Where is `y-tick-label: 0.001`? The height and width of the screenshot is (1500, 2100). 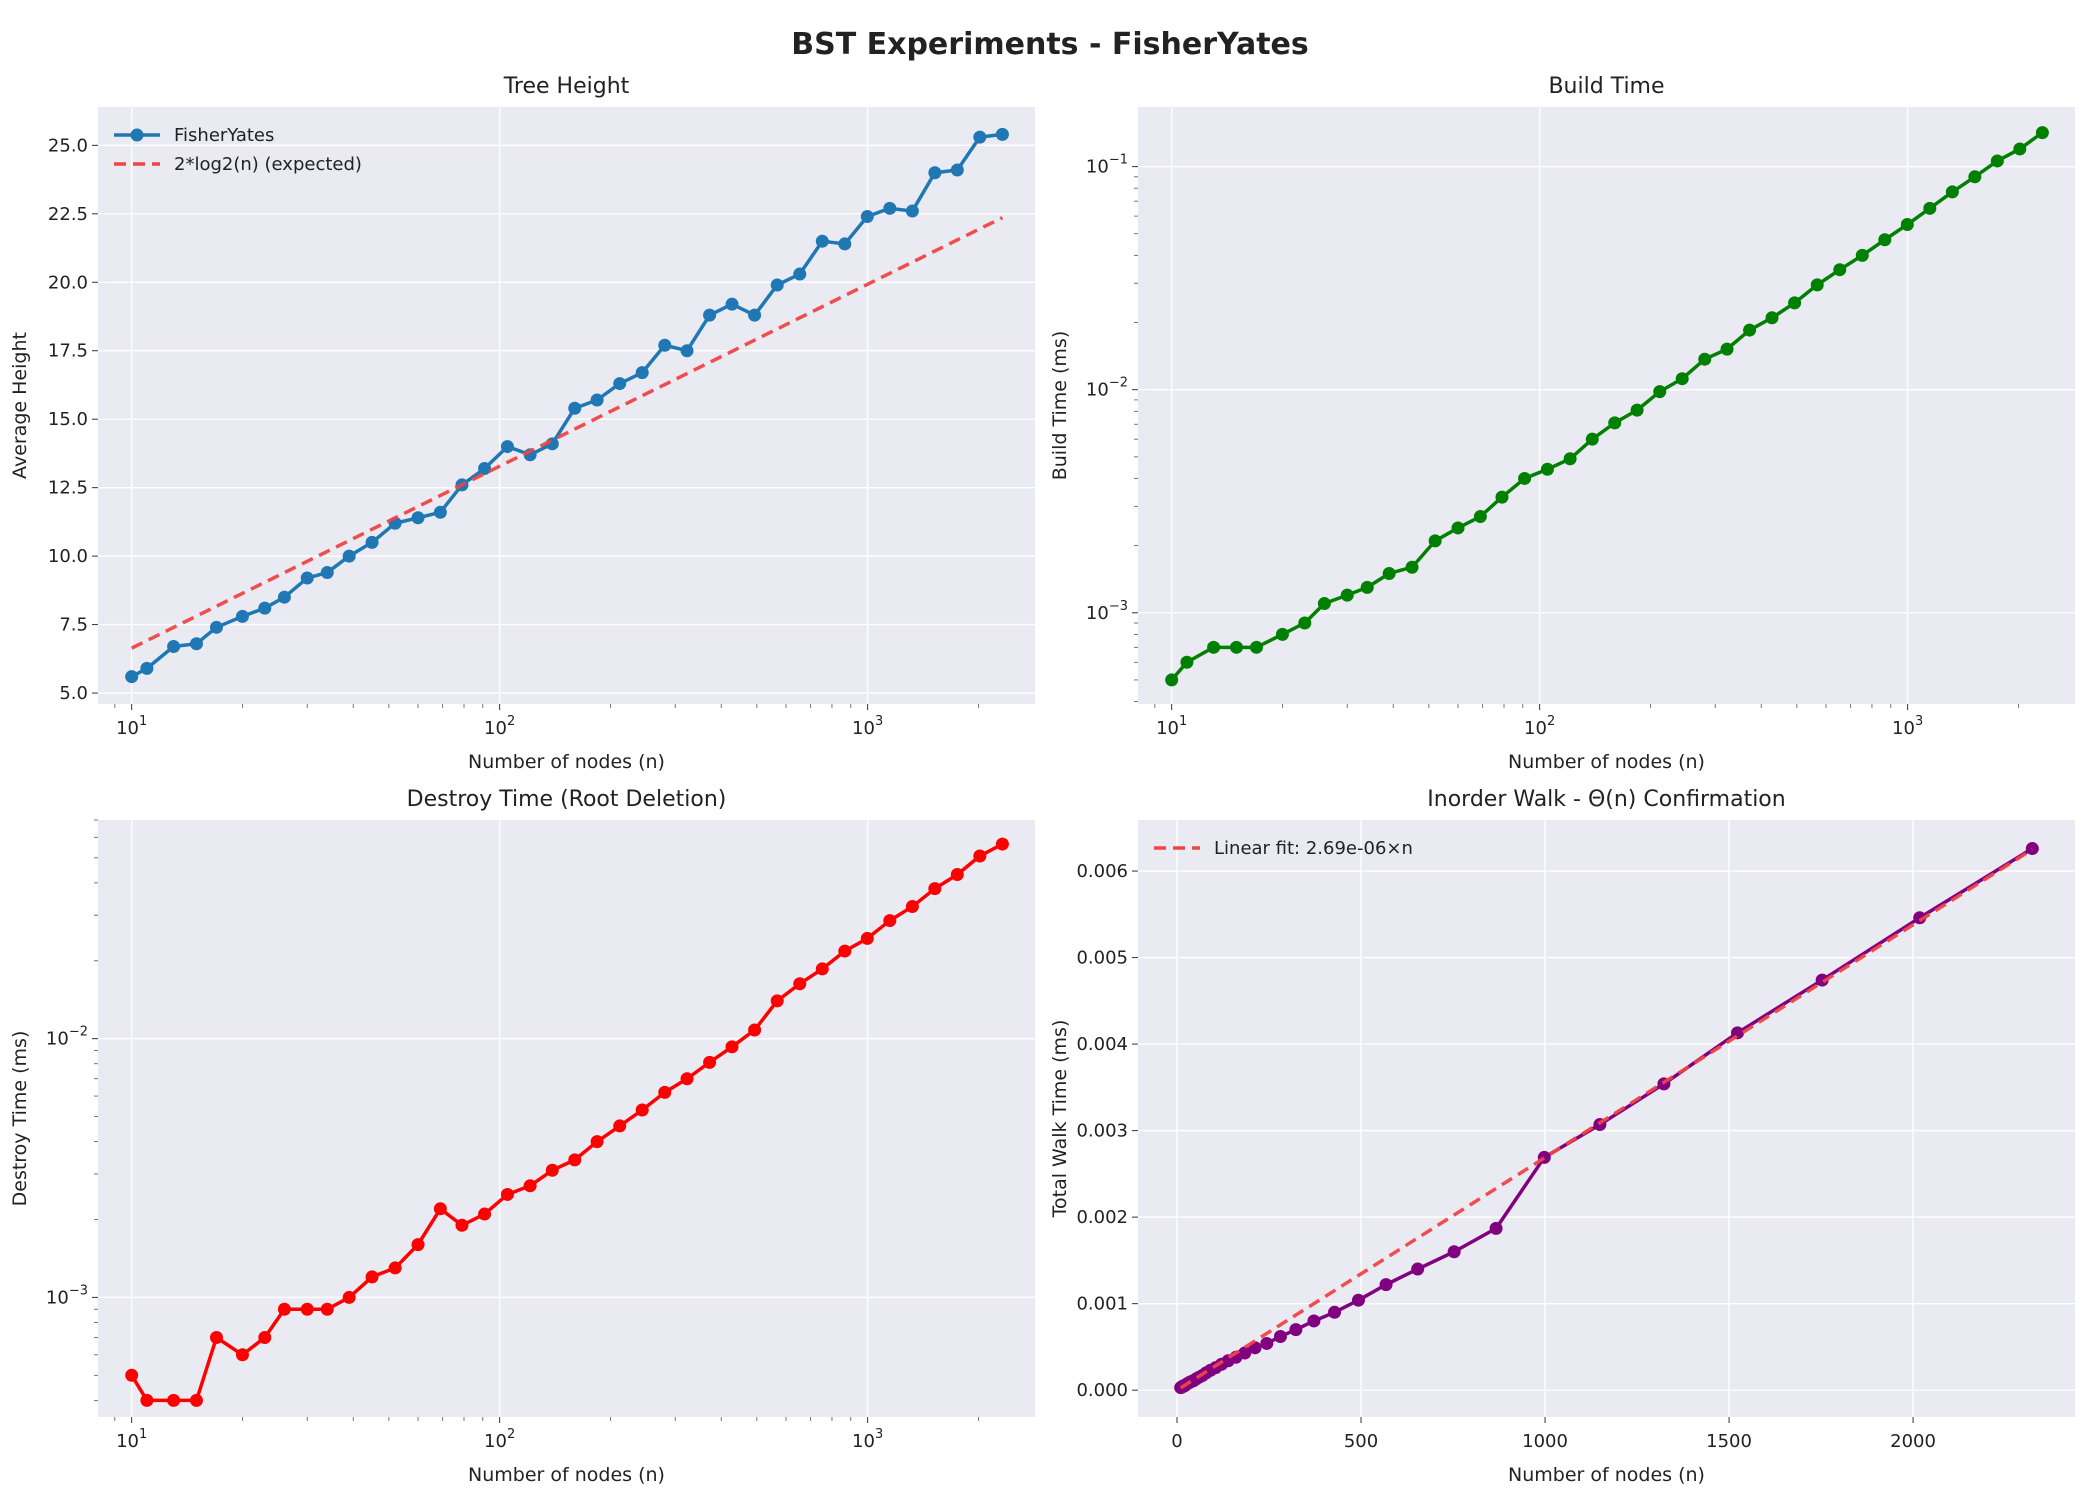 y-tick-label: 0.001 is located at coordinates (1102, 1304).